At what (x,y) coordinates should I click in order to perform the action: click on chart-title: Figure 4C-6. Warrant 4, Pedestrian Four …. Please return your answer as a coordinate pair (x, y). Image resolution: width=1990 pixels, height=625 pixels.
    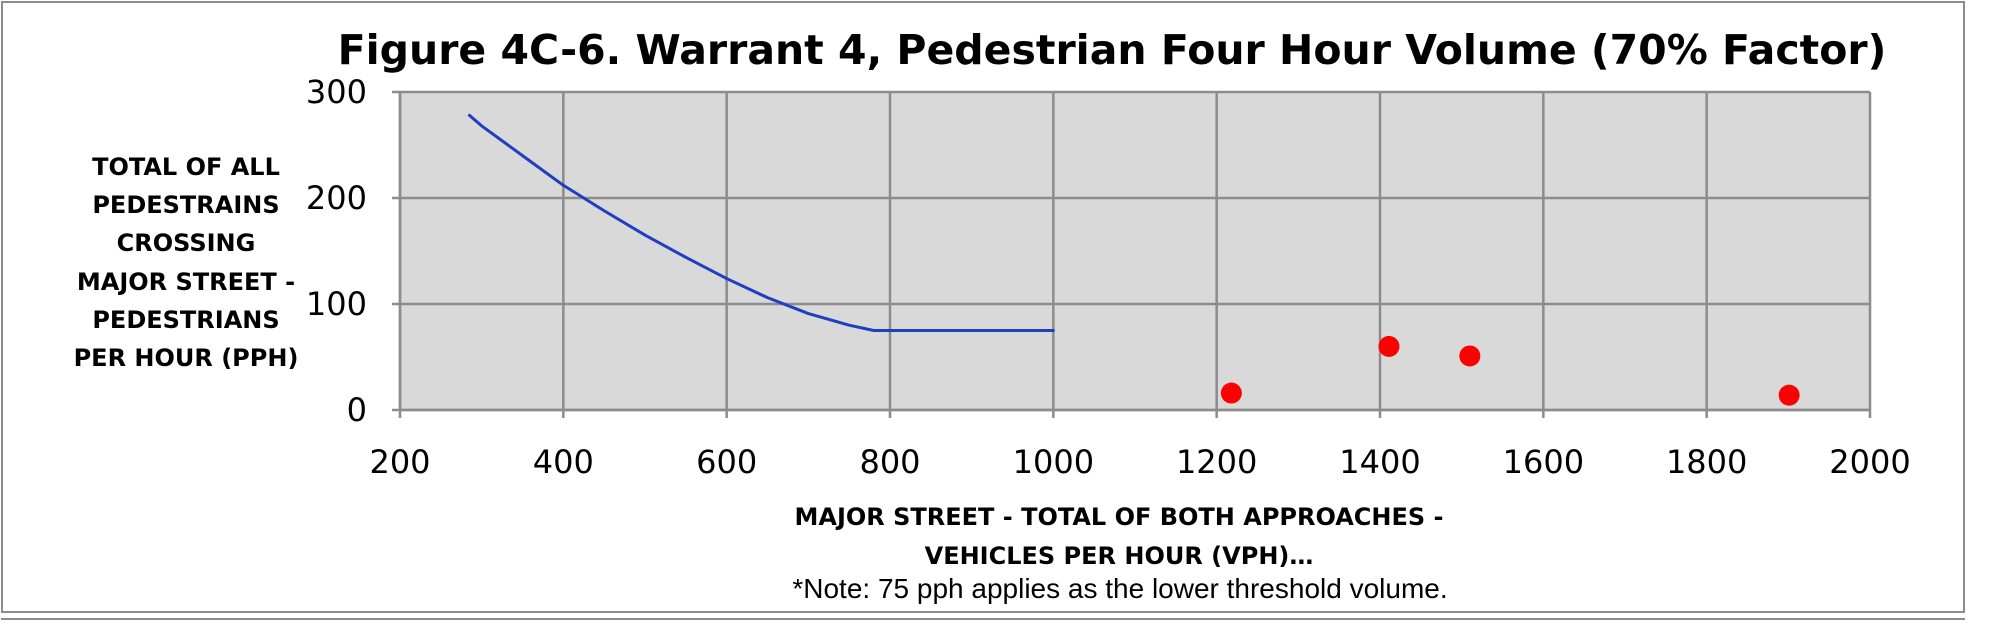
    Looking at the image, I should click on (1112, 50).